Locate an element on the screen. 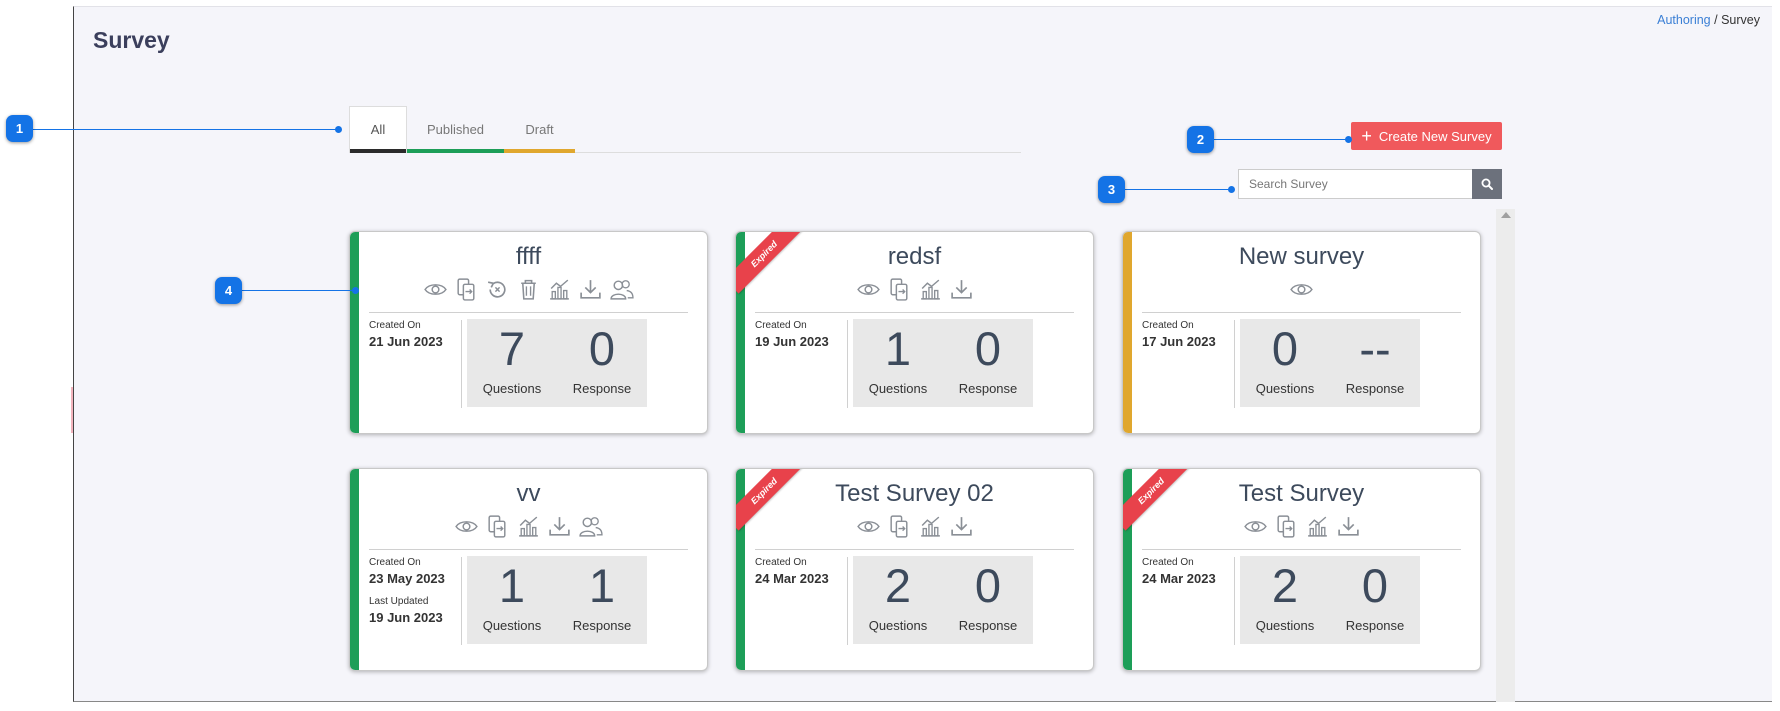  search-box is located at coordinates (1370, 184).